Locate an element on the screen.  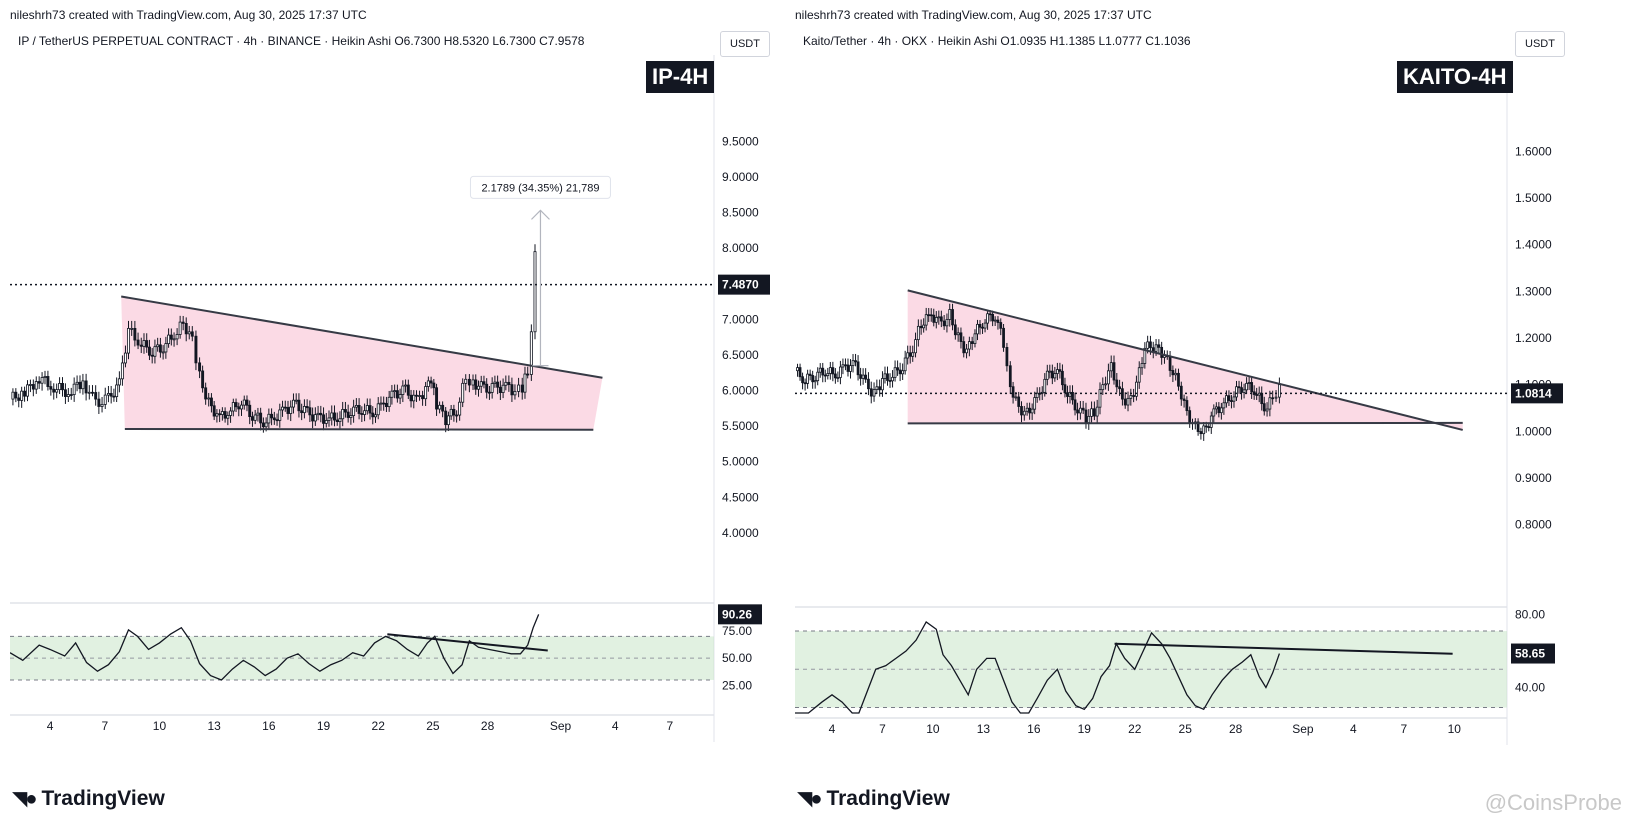
price-tick-label: 1.3000 is located at coordinates (1533, 291).